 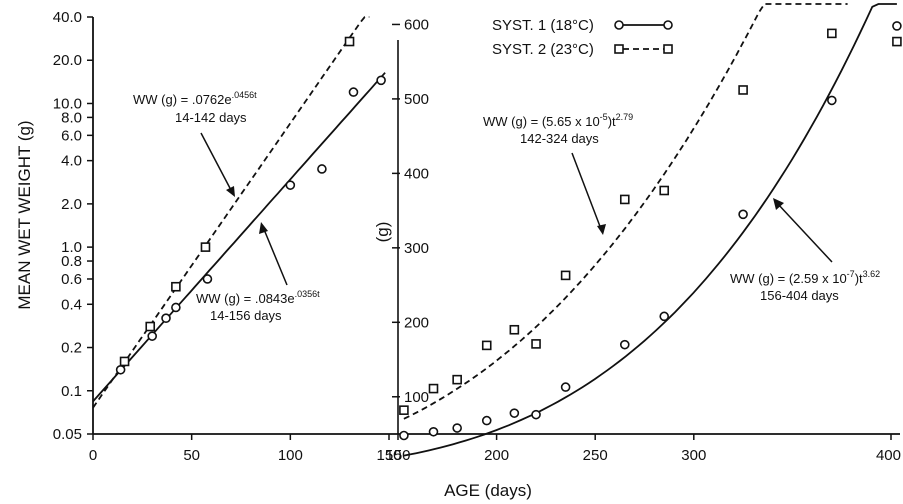 I want to click on right-x-tick-label: 400, so click(x=888, y=455).